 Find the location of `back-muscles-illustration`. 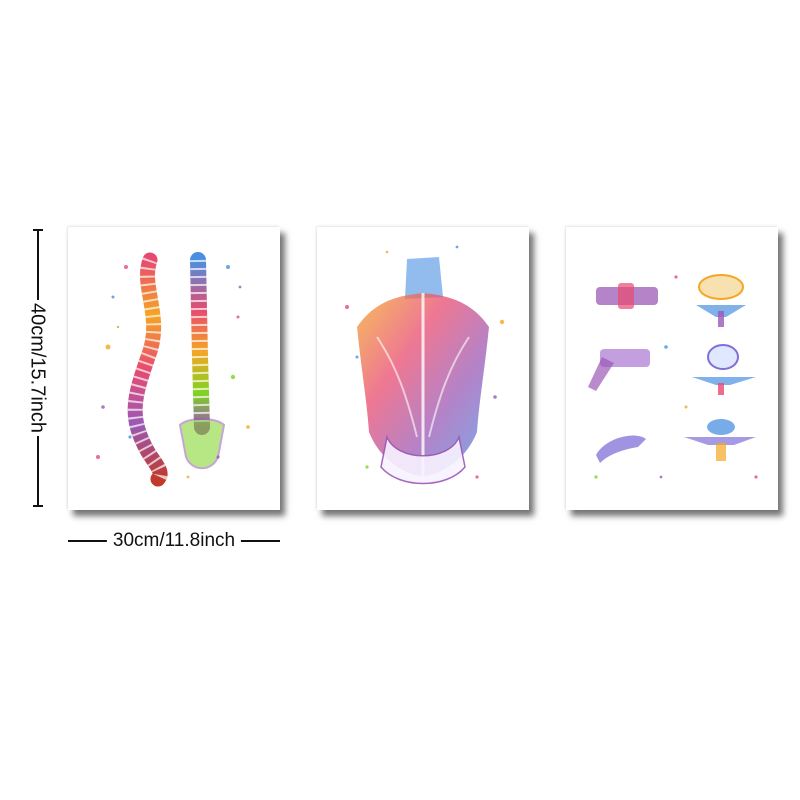

back-muscles-illustration is located at coordinates (425, 365).